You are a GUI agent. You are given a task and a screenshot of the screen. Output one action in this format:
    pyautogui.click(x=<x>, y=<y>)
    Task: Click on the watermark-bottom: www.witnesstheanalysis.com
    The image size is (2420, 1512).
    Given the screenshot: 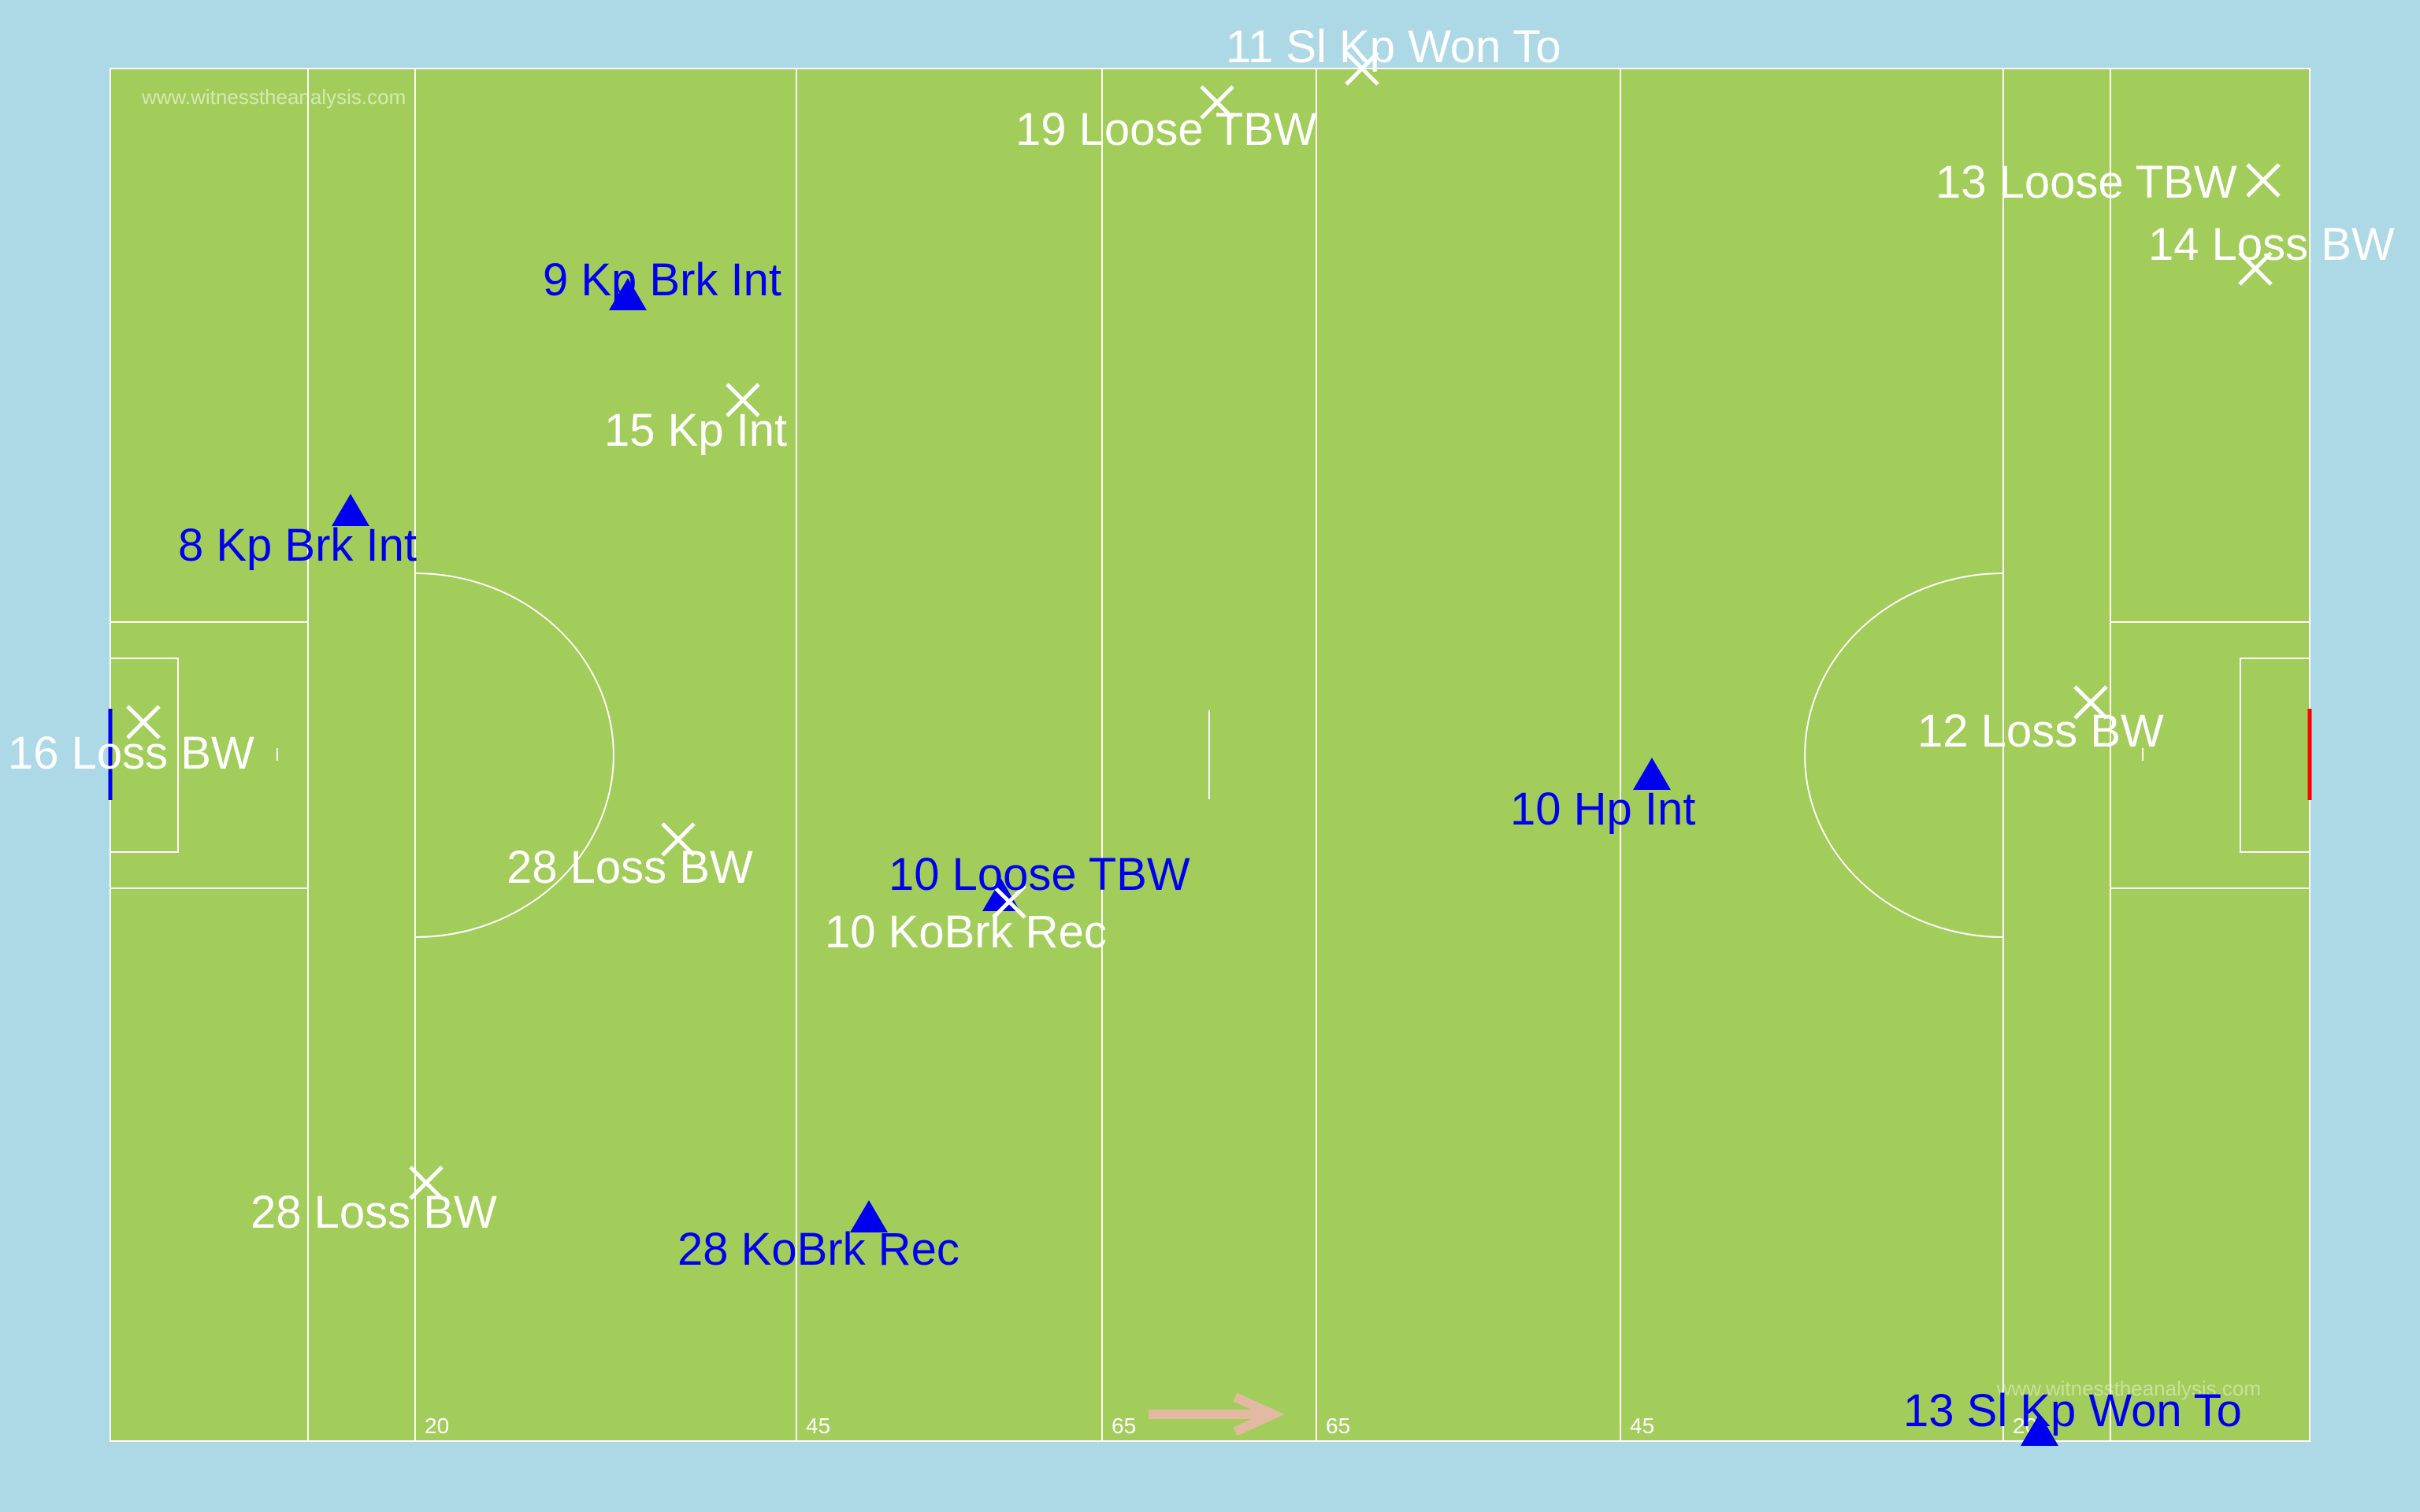 What is the action you would take?
    pyautogui.click(x=2128, y=1388)
    